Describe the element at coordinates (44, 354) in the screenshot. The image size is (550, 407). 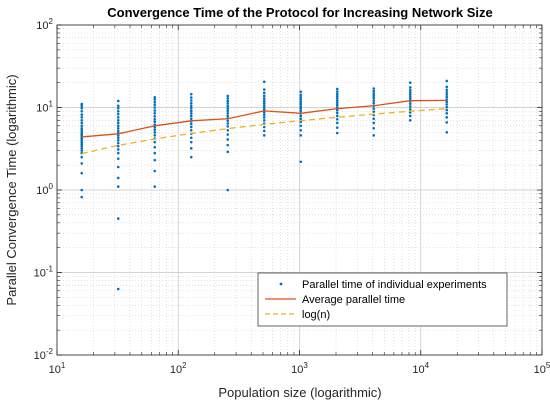
I see `y-tick-label: 10-2` at that location.